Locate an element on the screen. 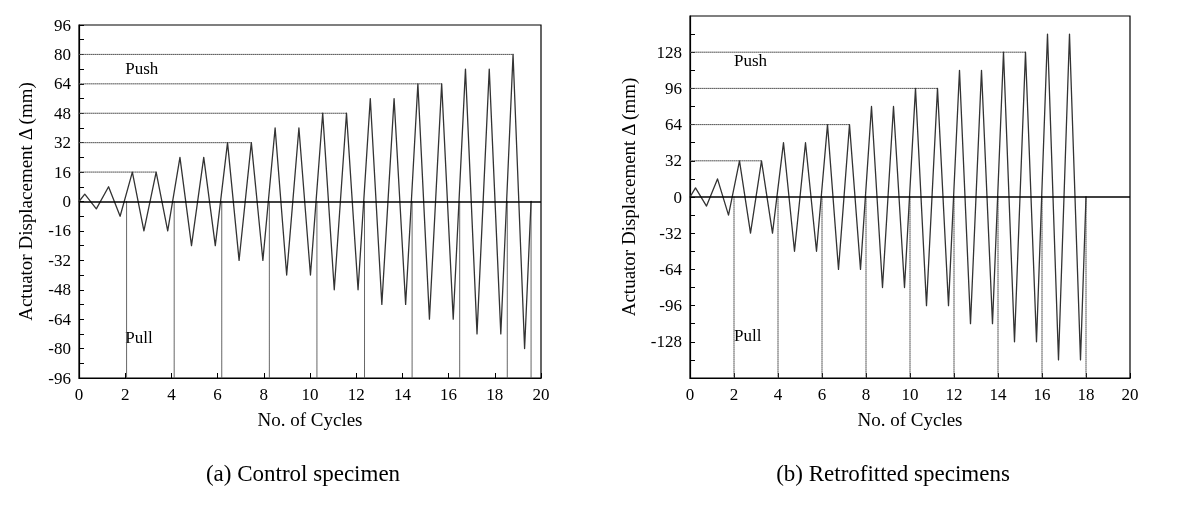 This screenshot has width=1199, height=505. y-tick-label: 16 is located at coordinates (62, 172).